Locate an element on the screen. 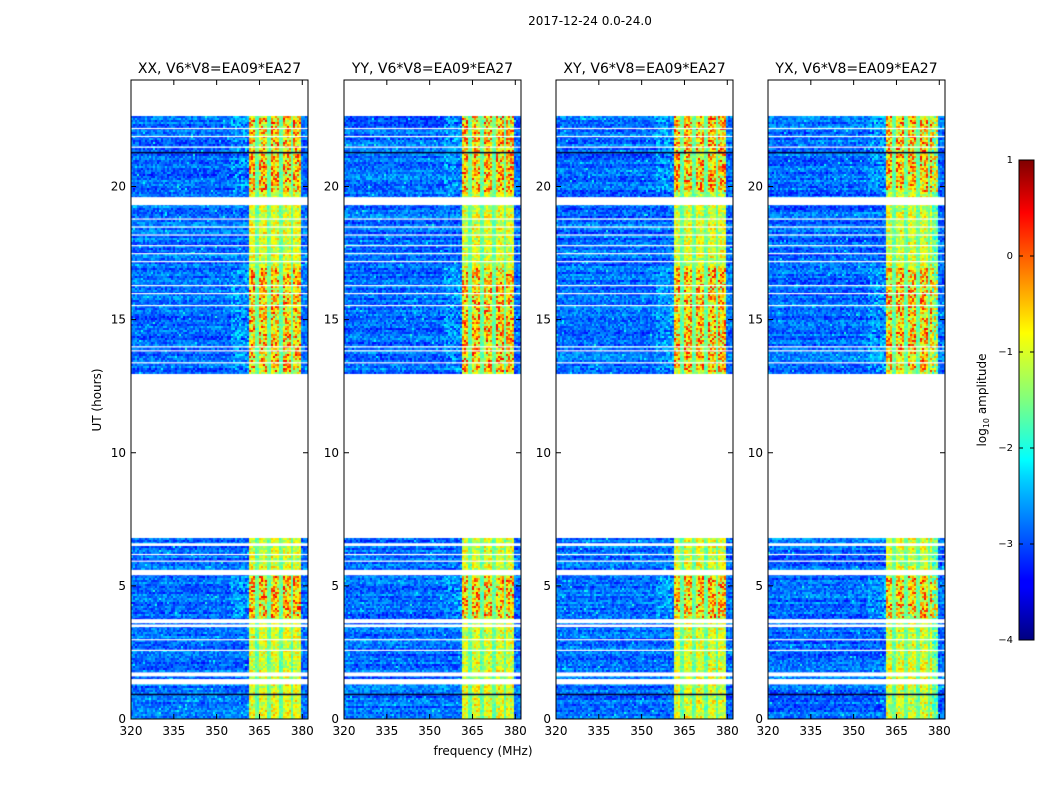  colorbar-label: log10 amplitude is located at coordinates (983, 400).